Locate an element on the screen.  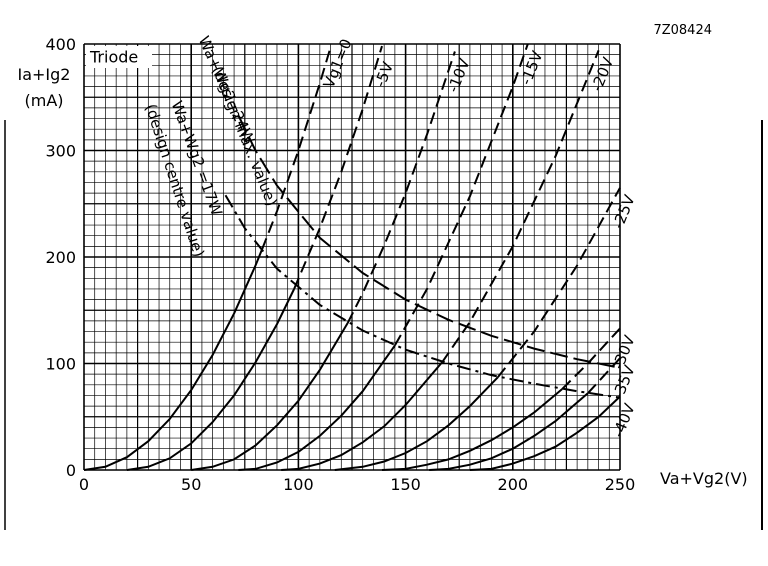
y-axis-label: Ia+Ig2 is located at coordinates (44, 74).